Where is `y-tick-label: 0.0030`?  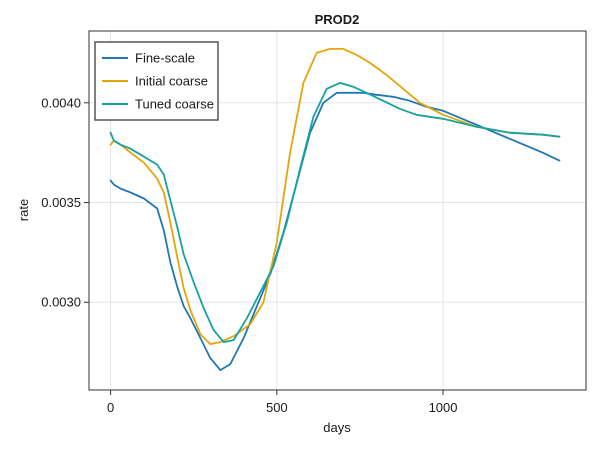
y-tick-label: 0.0030 is located at coordinates (61, 302).